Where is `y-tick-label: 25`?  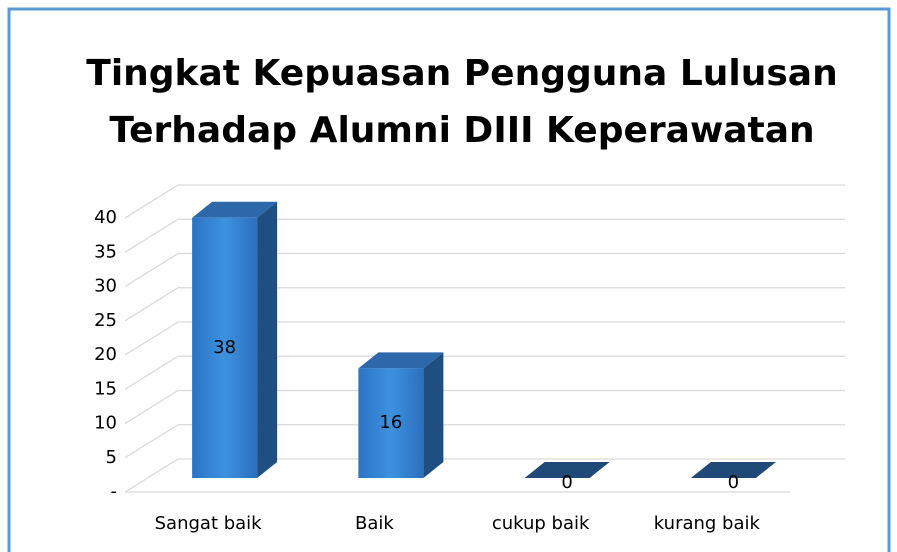 y-tick-label: 25 is located at coordinates (105, 320).